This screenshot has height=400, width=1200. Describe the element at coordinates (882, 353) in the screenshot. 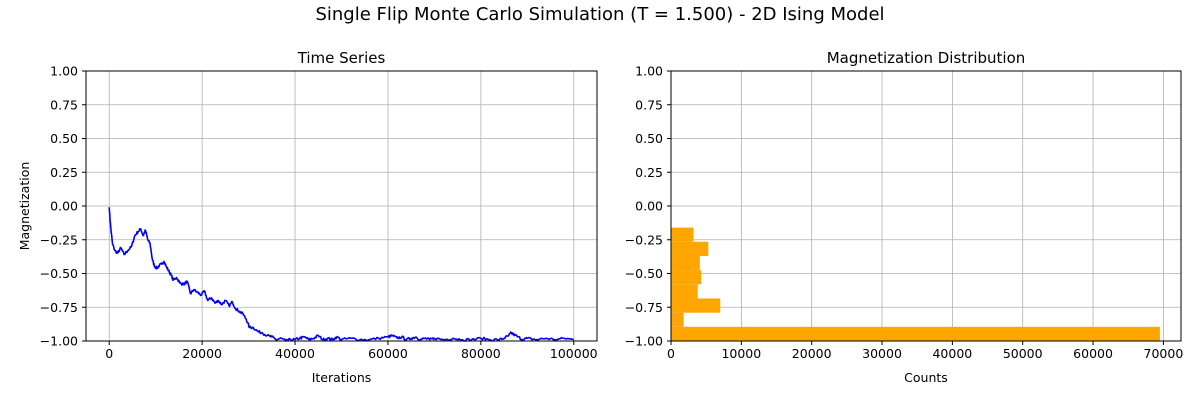

I see `x-tick-label: 30000` at that location.